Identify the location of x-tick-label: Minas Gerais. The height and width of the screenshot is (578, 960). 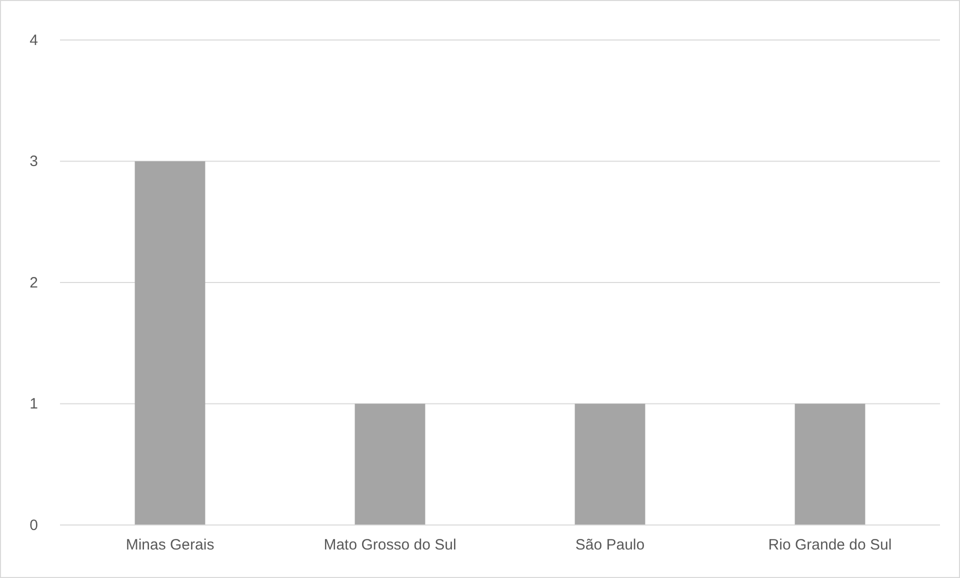
(170, 545).